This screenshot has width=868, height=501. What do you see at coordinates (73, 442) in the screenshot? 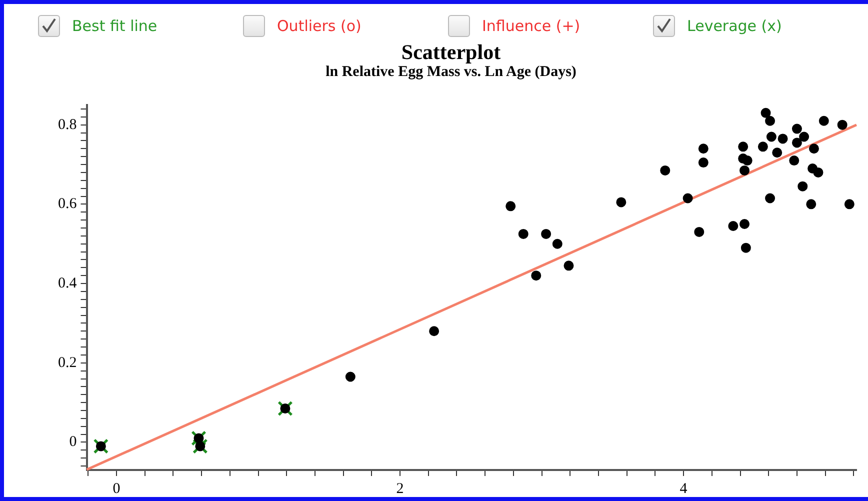
I see `y-tick-label: 0` at bounding box center [73, 442].